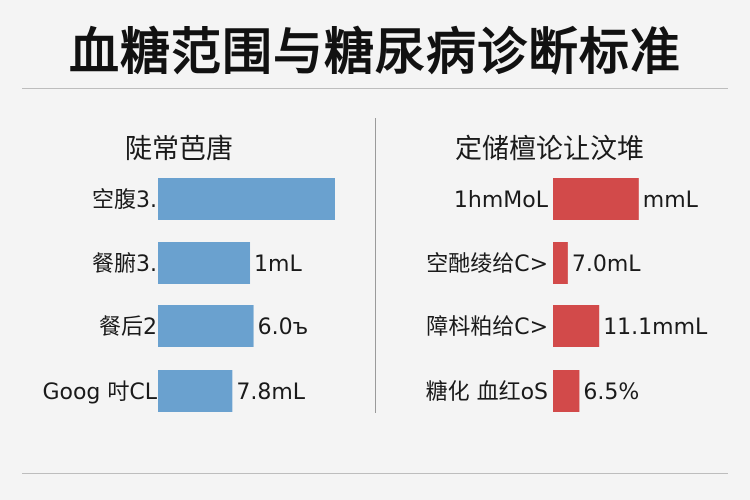 The height and width of the screenshot is (500, 750). I want to click on left-value-label-2: 6.0ъ, so click(283, 327).